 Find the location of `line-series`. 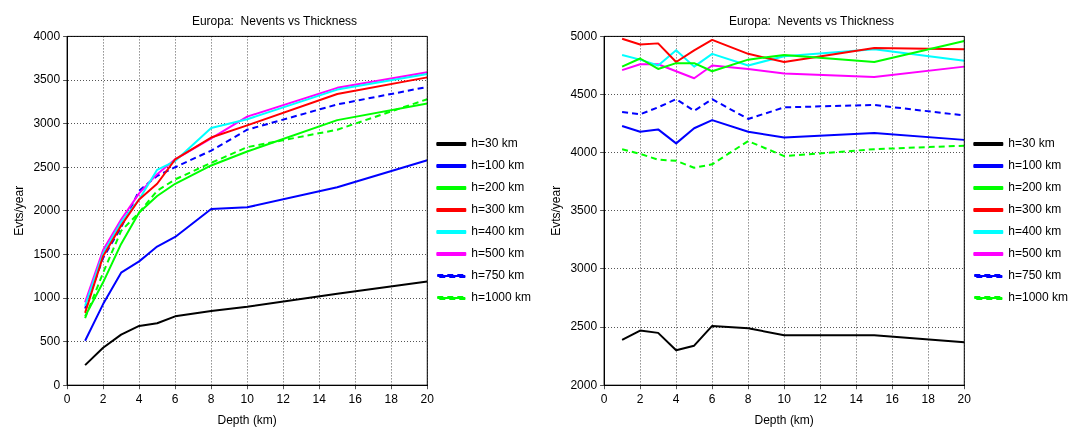

line-series is located at coordinates (793, 154).